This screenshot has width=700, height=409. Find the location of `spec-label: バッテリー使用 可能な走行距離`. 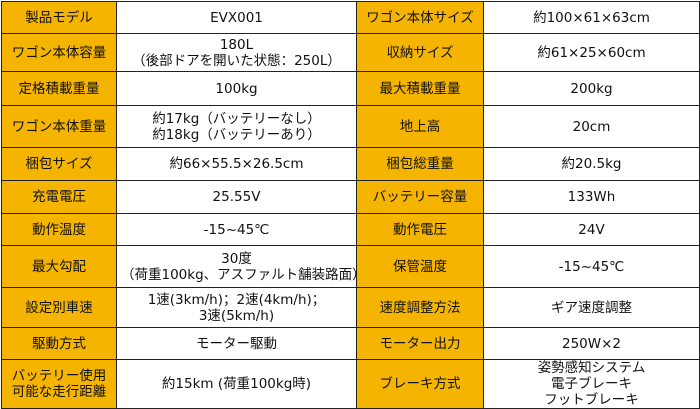

spec-label: バッテリー使用 可能な走行距離 is located at coordinates (59, 384).